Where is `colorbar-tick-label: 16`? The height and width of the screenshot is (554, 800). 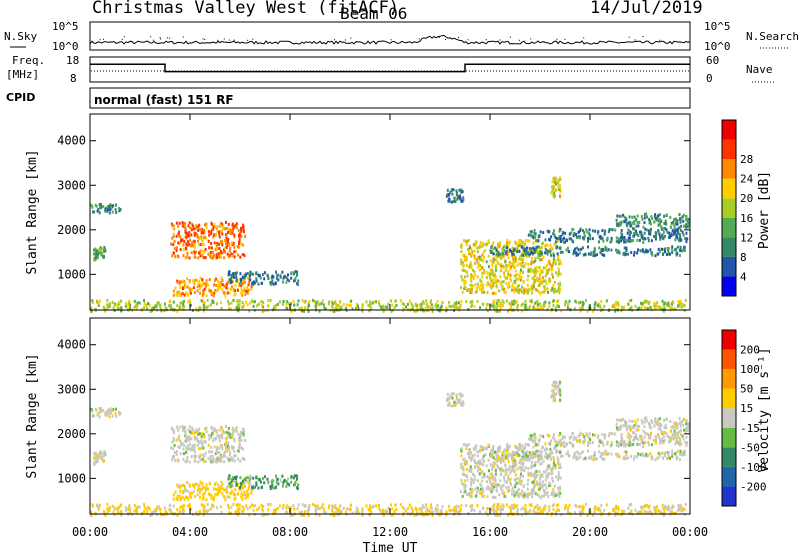 colorbar-tick-label: 16 is located at coordinates (746, 218).